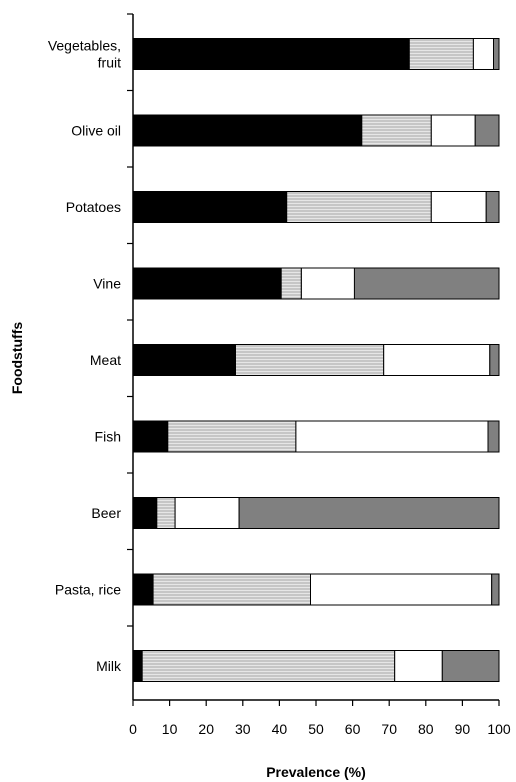 This screenshot has height=782, width=516. I want to click on y-axis-title: Foodstuffs, so click(17, 358).